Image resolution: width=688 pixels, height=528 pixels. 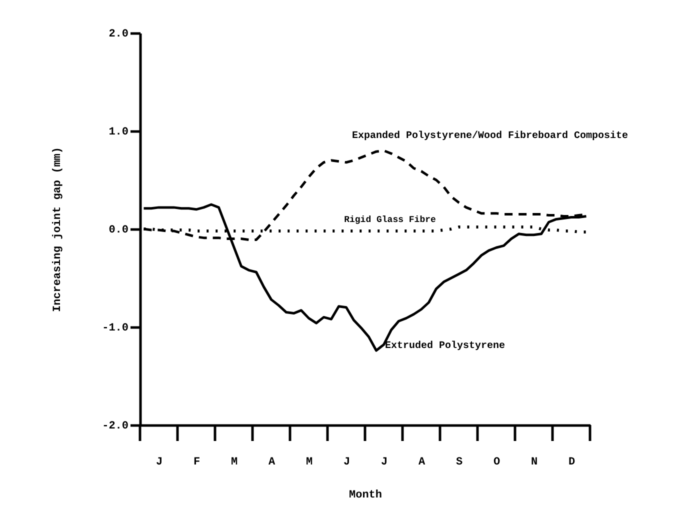 I want to click on series-label: Extruded Polystyrene, so click(x=445, y=346).